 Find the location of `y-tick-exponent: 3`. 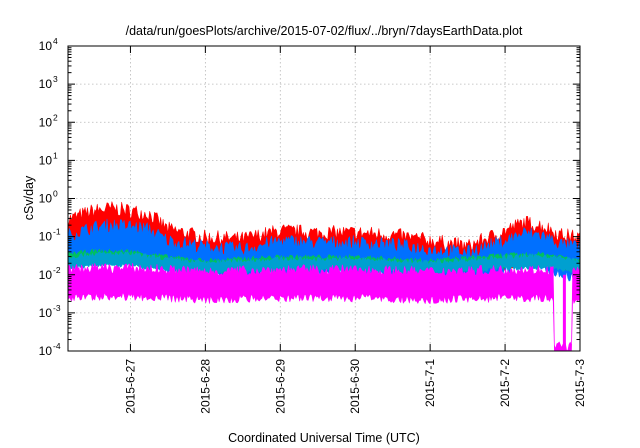

y-tick-exponent: 3 is located at coordinates (55, 79).